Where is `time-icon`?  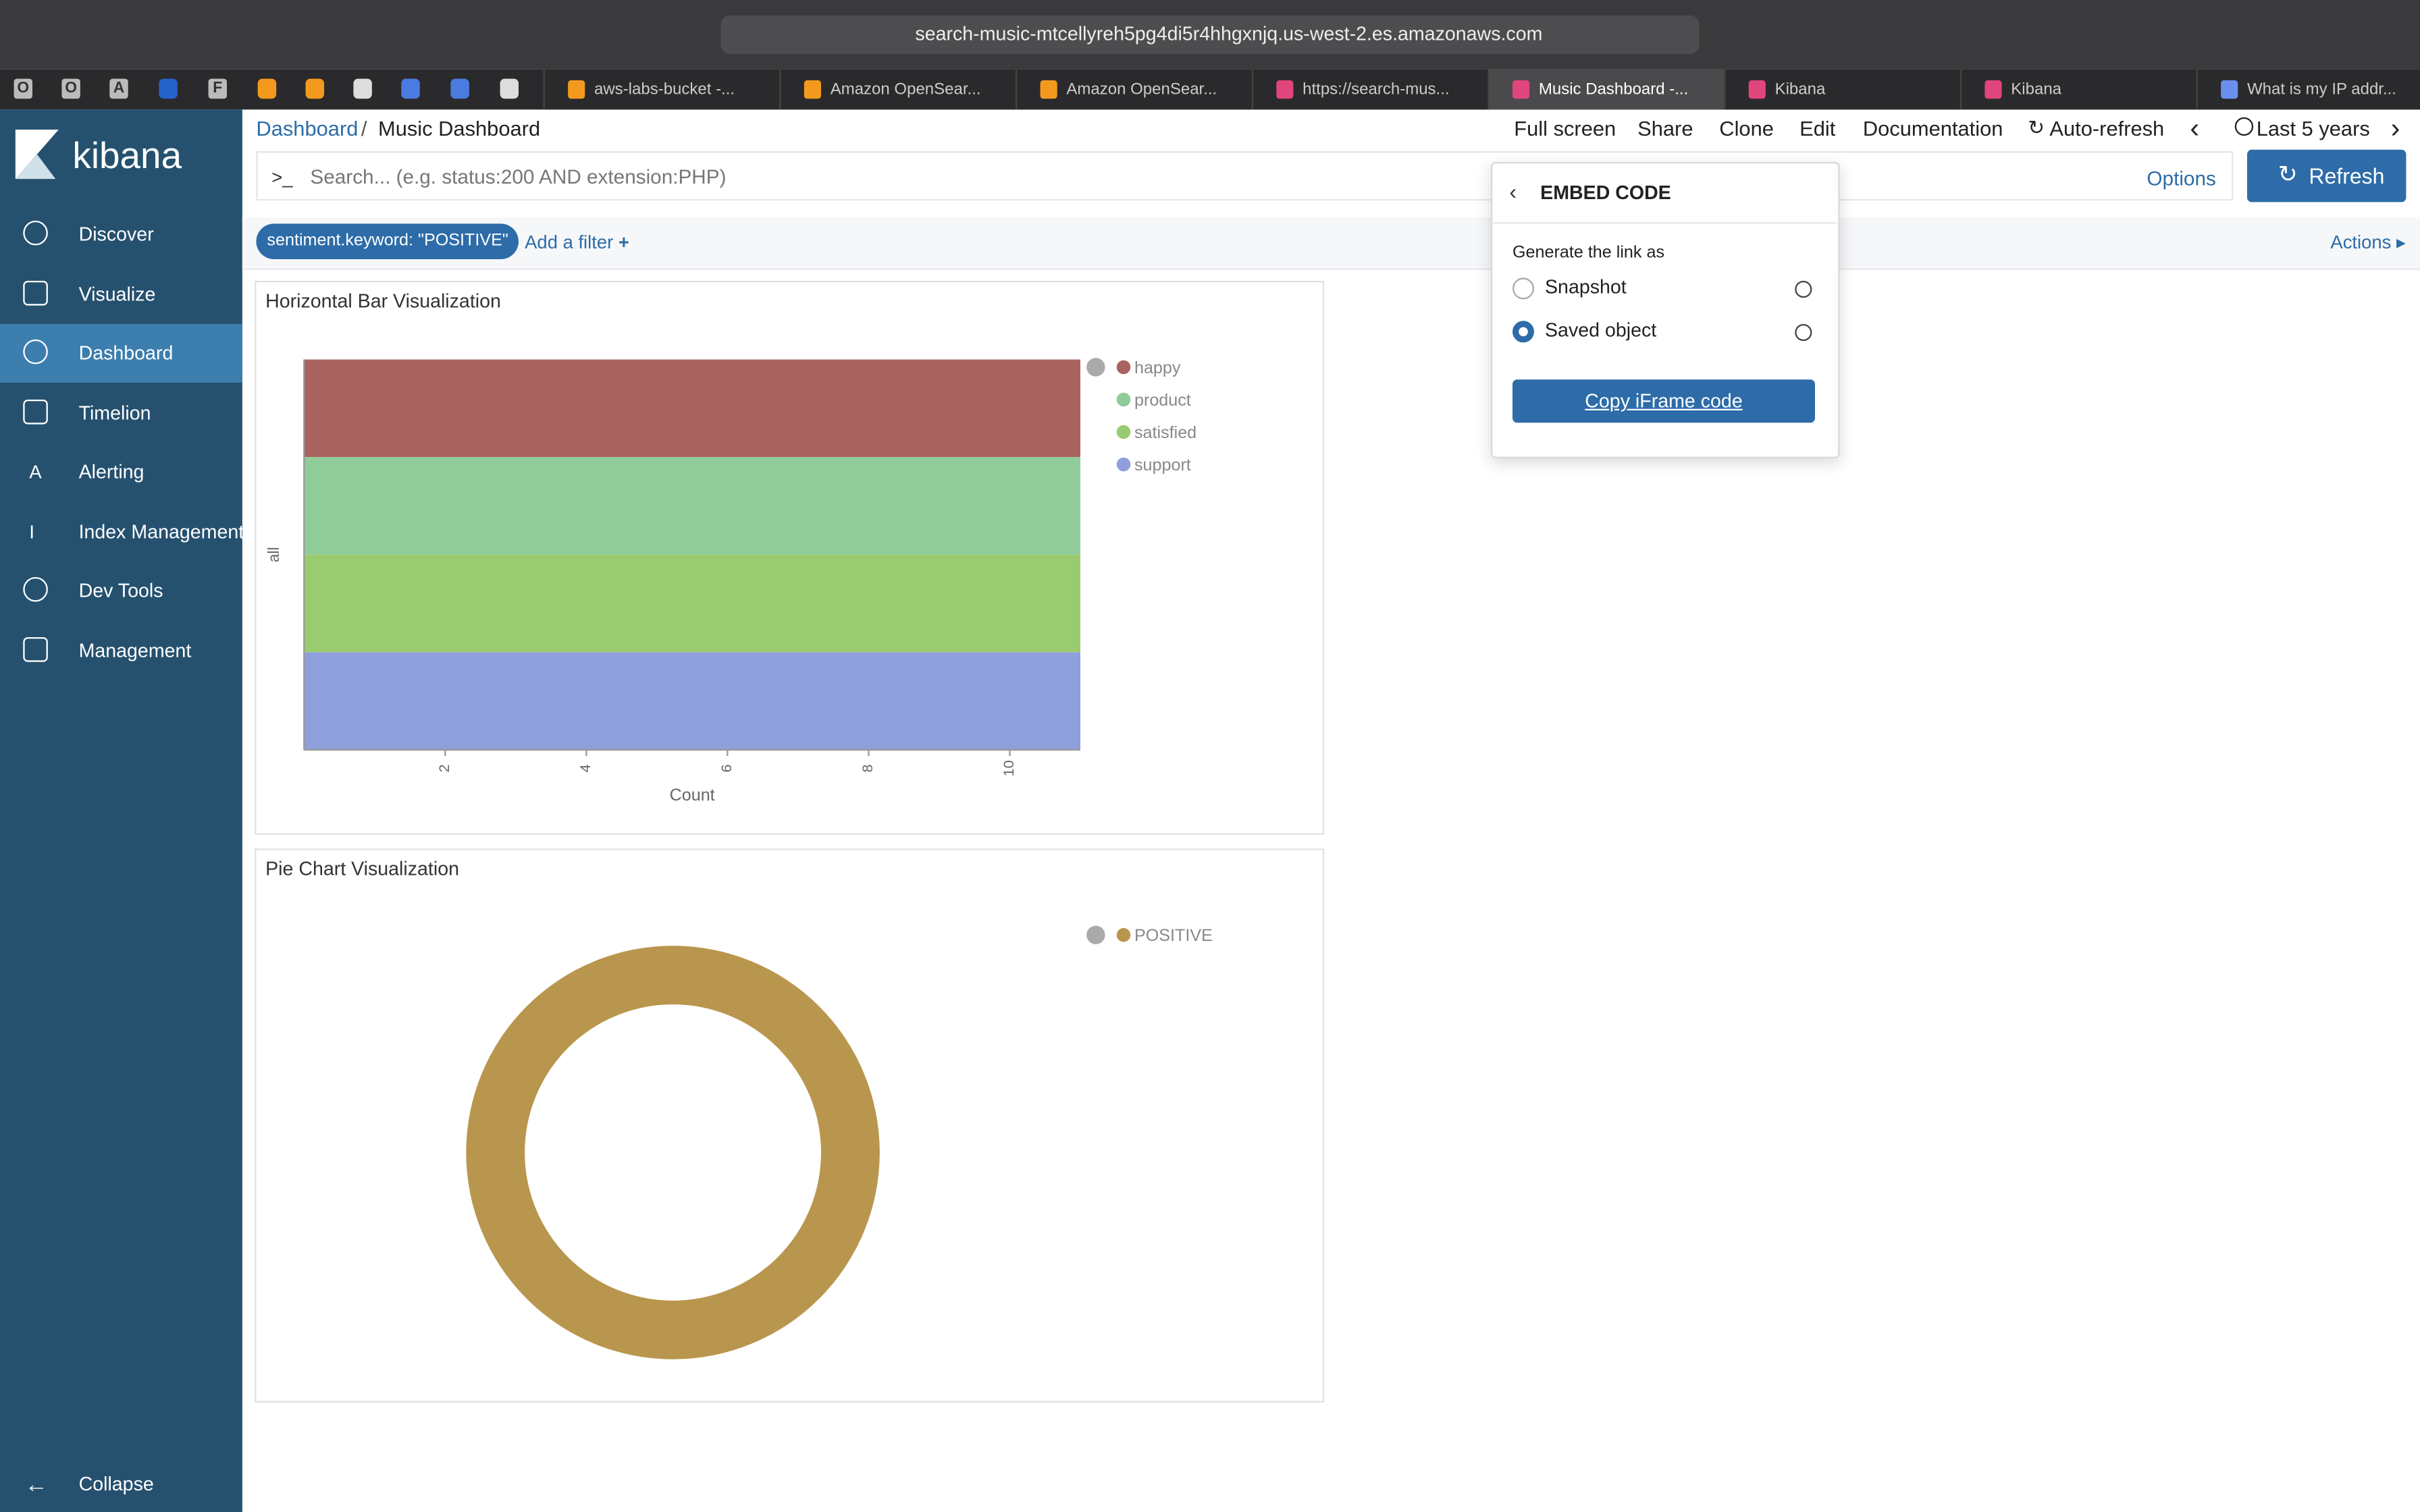
time-icon is located at coordinates (2244, 126).